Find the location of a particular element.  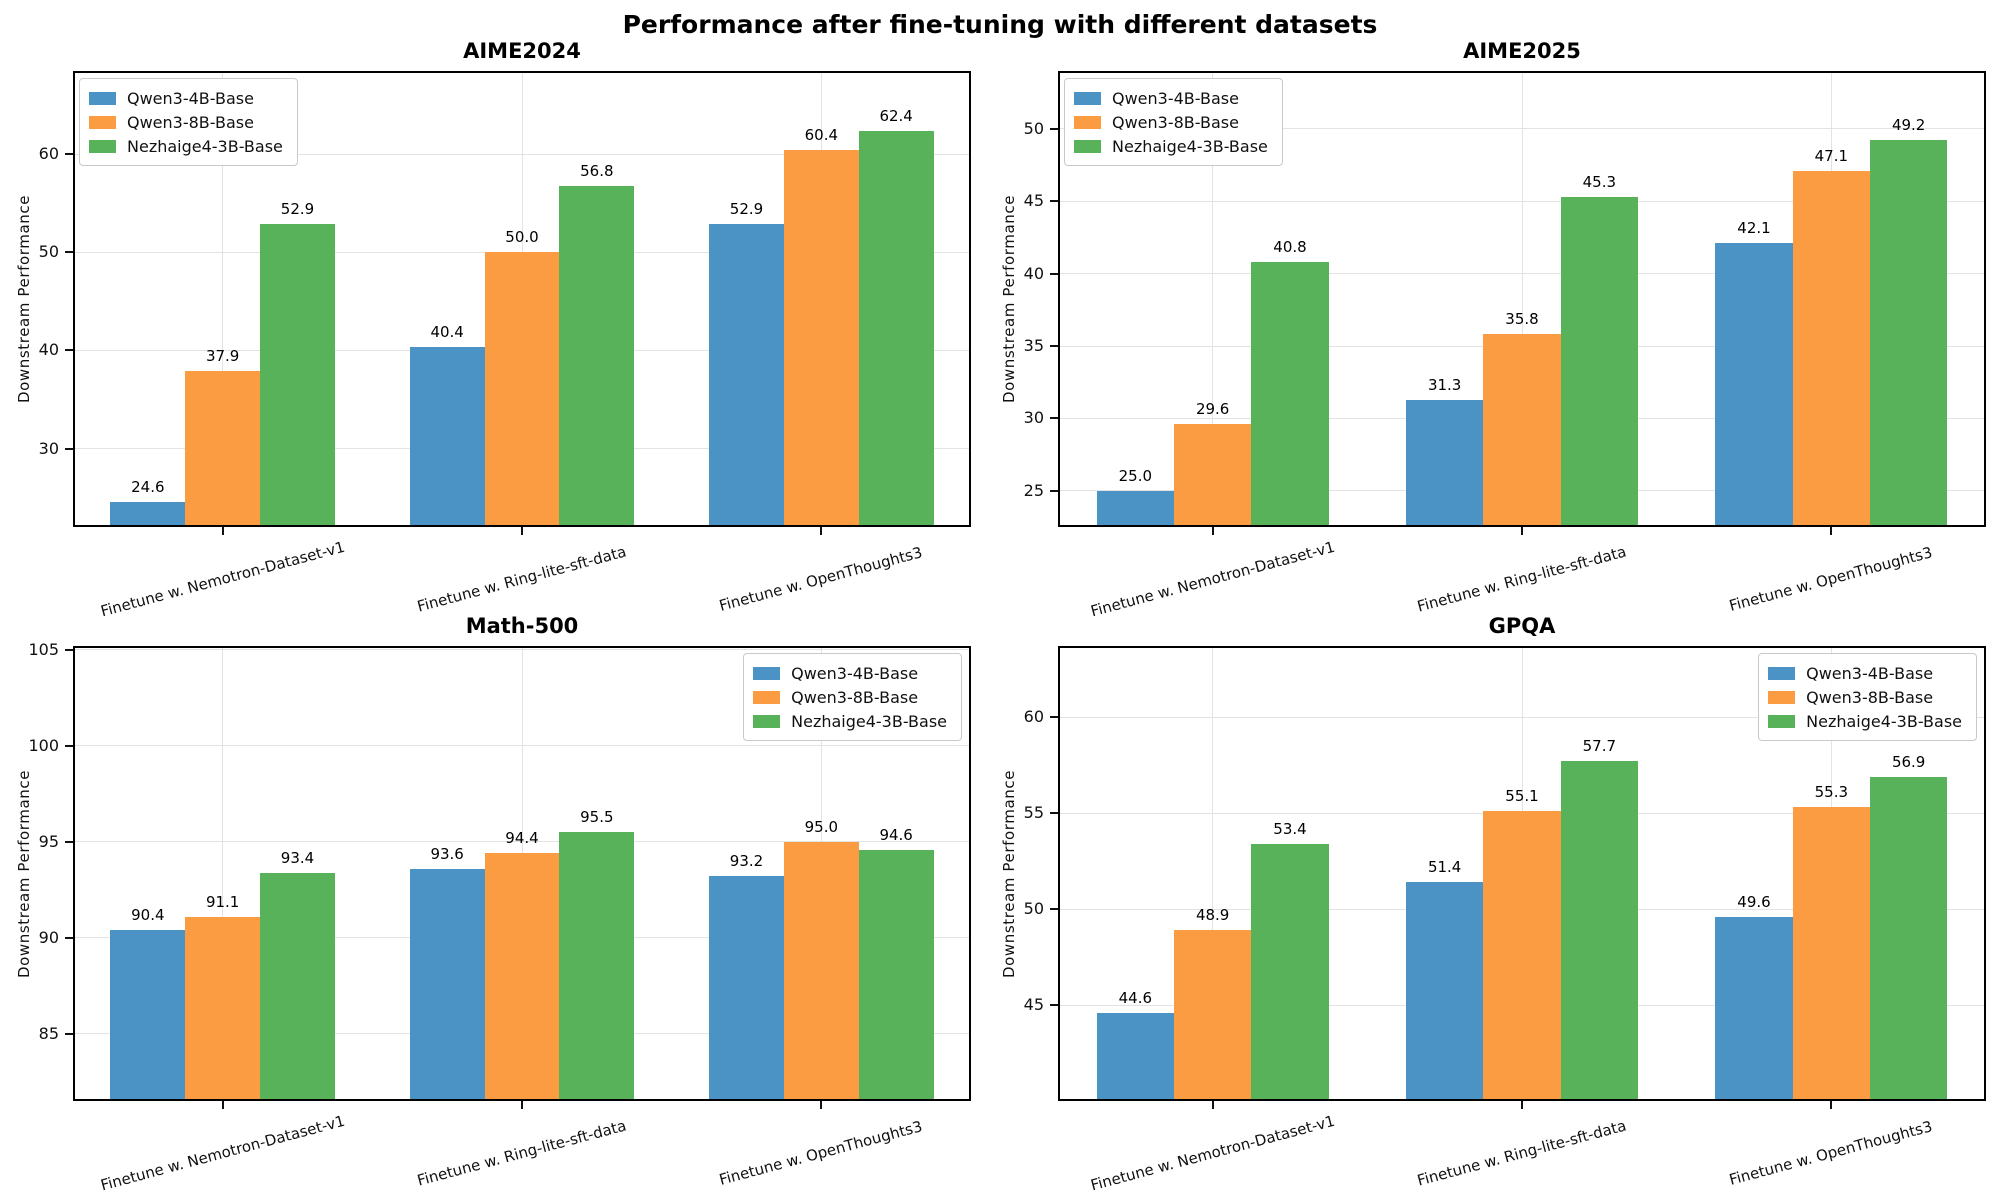

bar-value-label: 51.4 is located at coordinates (1444, 867).